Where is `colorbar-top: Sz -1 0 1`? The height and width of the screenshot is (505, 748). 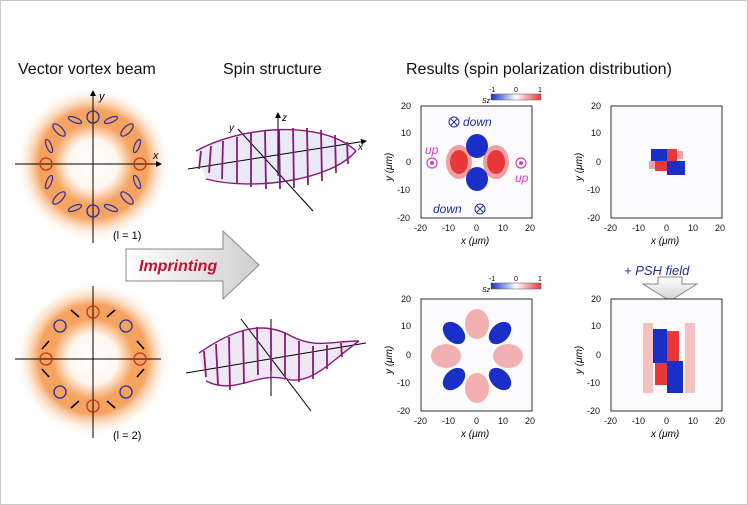 colorbar-top: Sz -1 0 1 is located at coordinates (512, 96).